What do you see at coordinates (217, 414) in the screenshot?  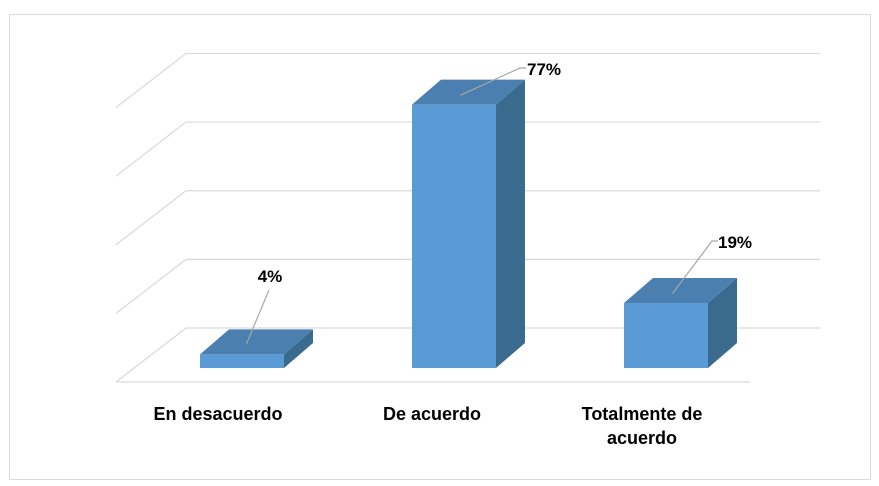 I see `category-label: En desacuerdo` at bounding box center [217, 414].